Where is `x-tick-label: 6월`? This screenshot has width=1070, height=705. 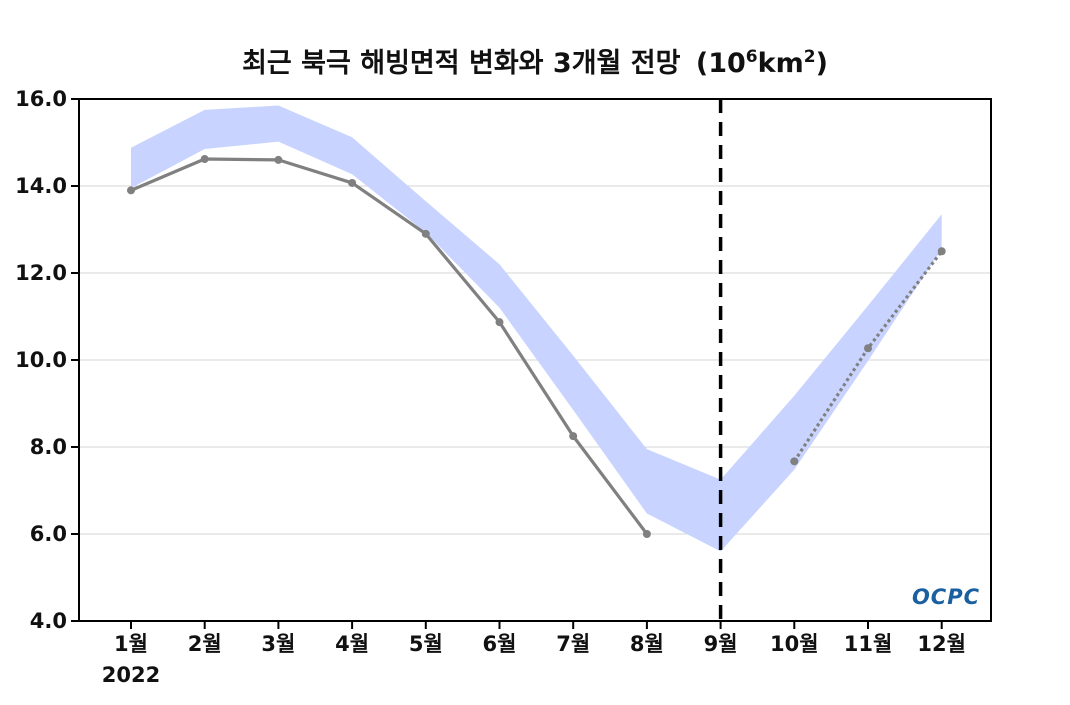 x-tick-label: 6월 is located at coordinates (500, 644).